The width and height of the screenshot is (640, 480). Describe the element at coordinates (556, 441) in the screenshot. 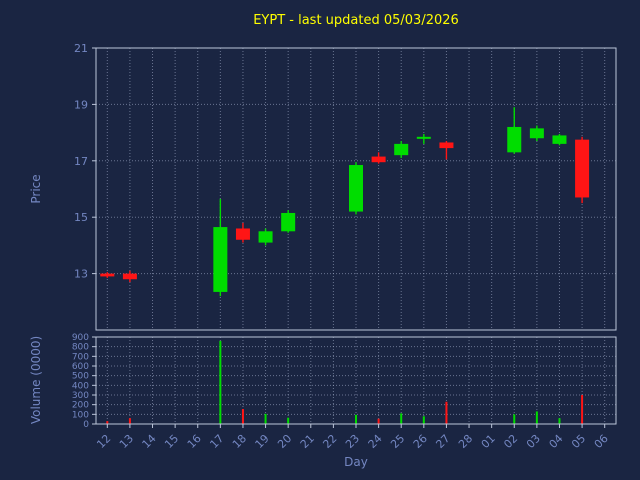

I see `day-tick-label: 04` at that location.